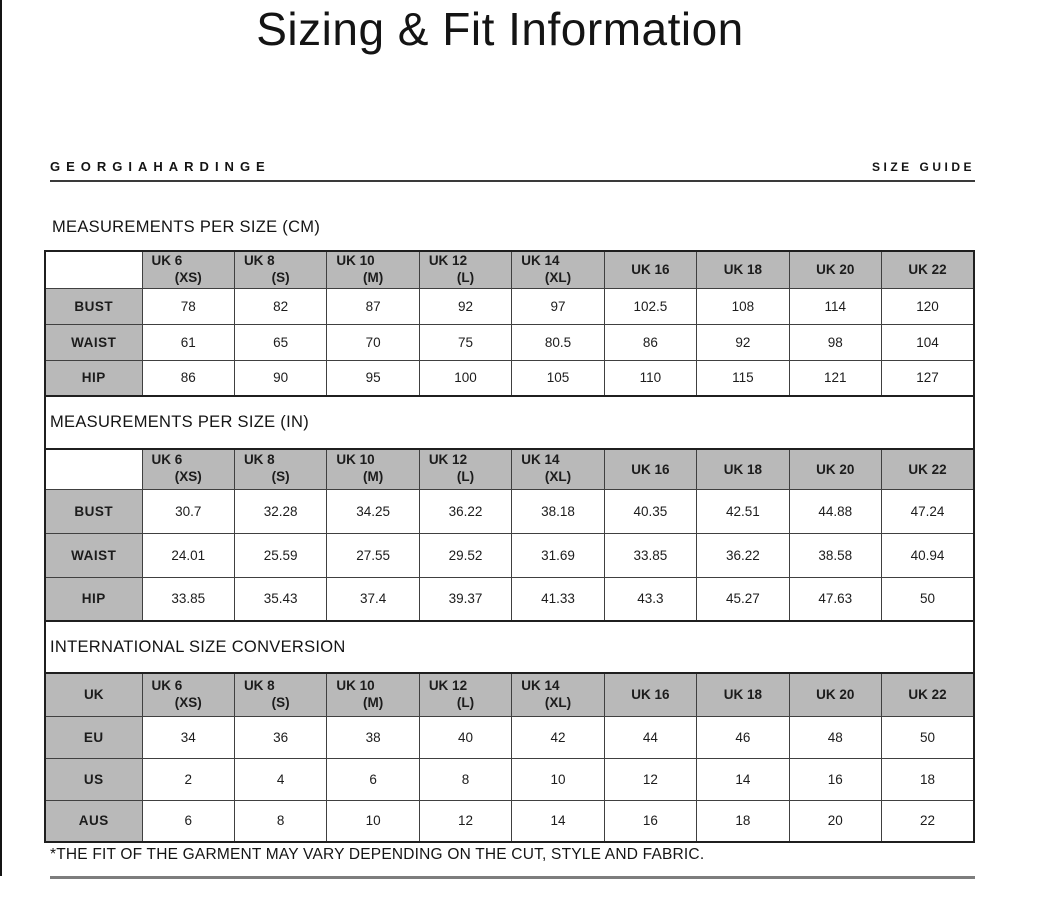 This screenshot has height=924, width=1050. What do you see at coordinates (373, 511) in the screenshot?
I see `measurement-value: 34.25` at bounding box center [373, 511].